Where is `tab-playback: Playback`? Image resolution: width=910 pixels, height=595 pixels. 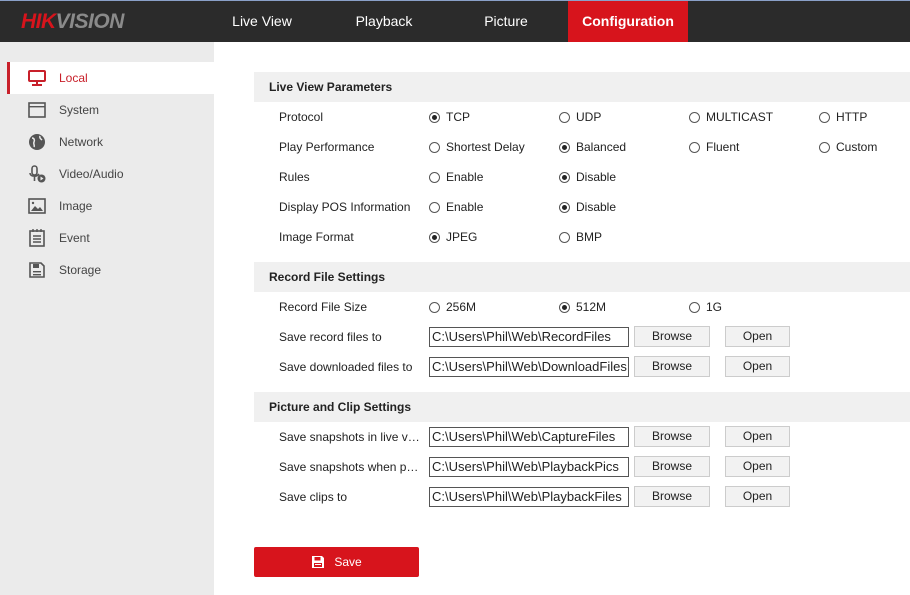 tab-playback: Playback is located at coordinates (384, 21).